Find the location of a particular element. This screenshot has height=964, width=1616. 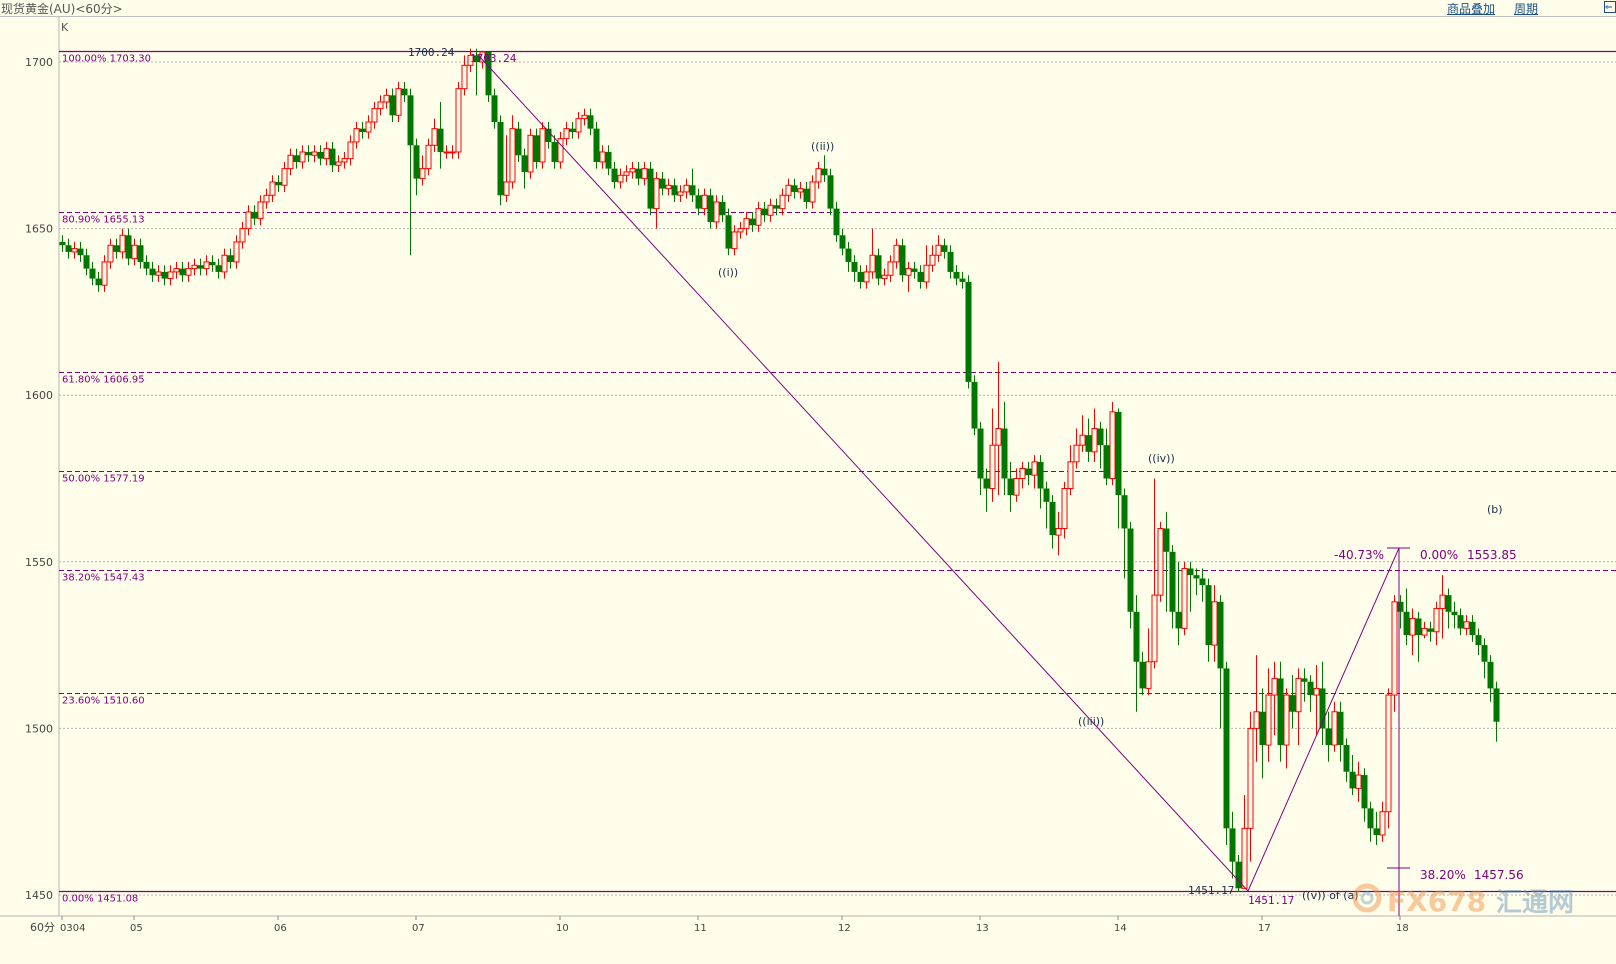

projection-bottom-pct: 38.20% is located at coordinates (1443, 875).